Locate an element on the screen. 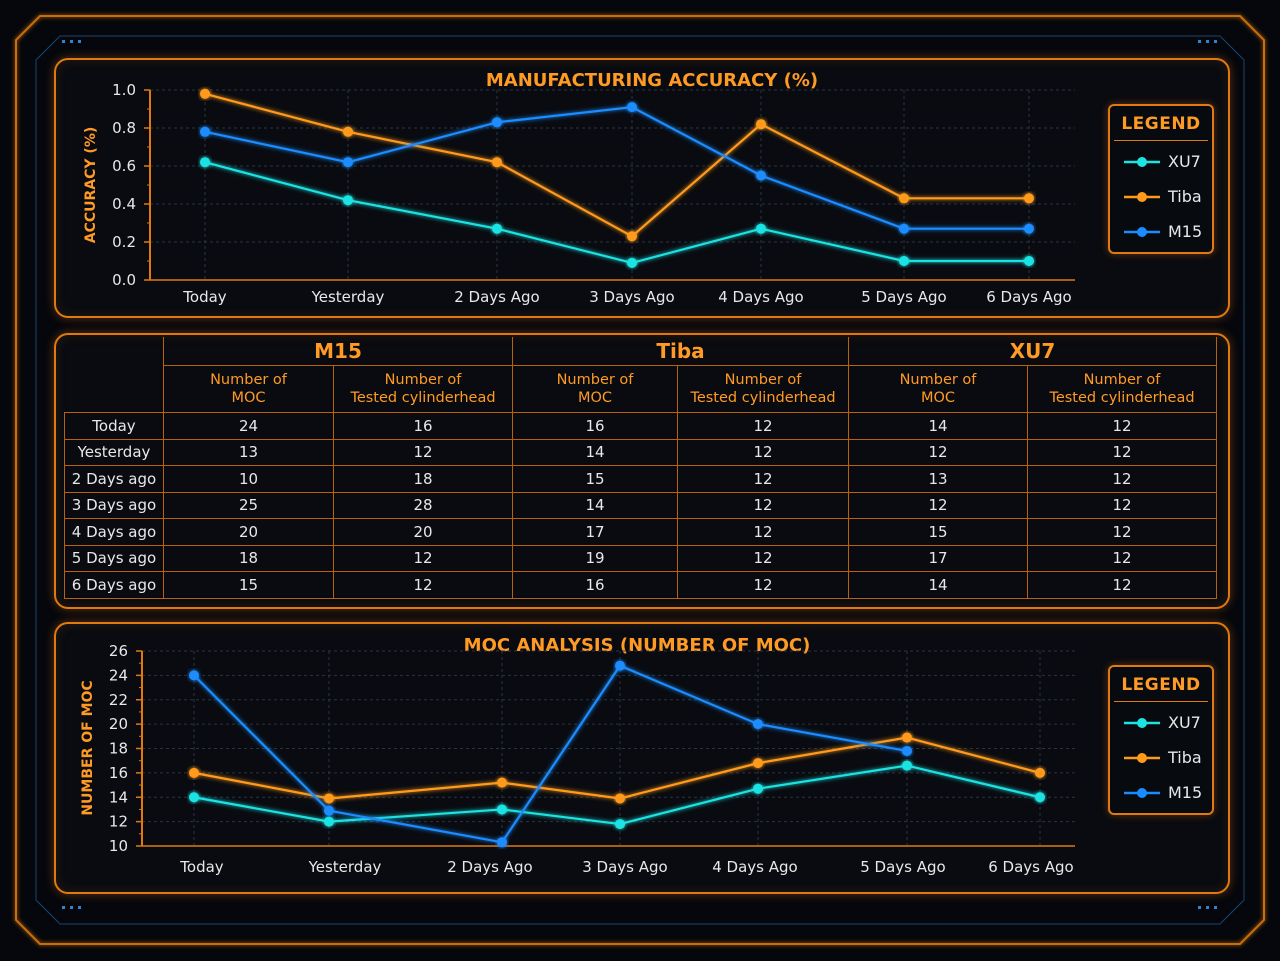 Image resolution: width=1280 pixels, height=961 pixels. table-row-label: 3 Days ago is located at coordinates (114, 505).